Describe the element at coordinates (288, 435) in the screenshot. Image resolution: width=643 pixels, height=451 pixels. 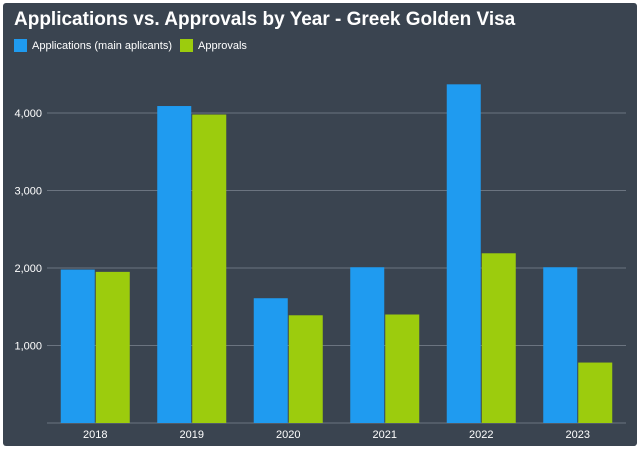
I see `x-tick-label: 2020` at that location.